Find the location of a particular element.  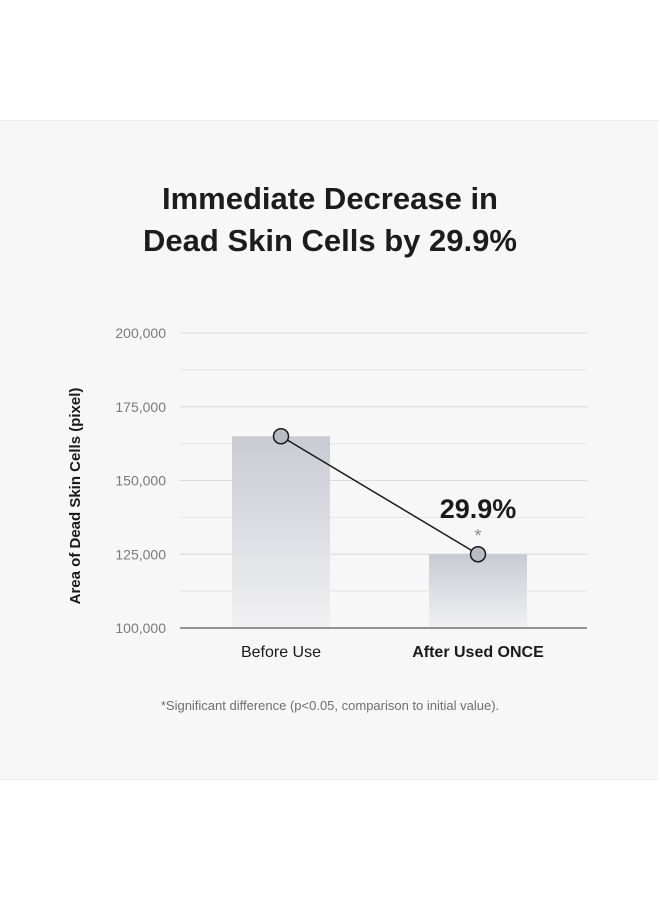

trend-connector-line is located at coordinates (379, 495).